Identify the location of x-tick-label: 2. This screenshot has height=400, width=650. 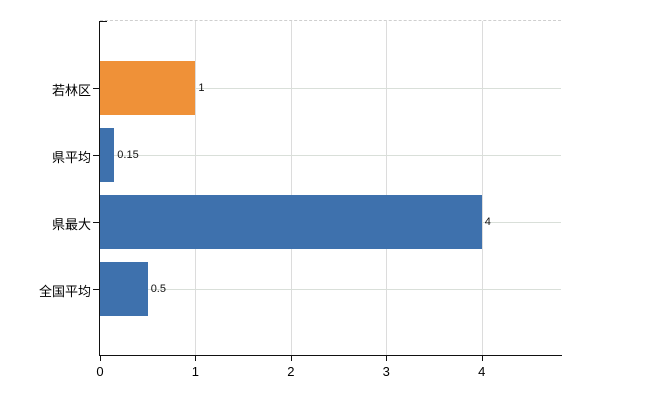
(291, 371).